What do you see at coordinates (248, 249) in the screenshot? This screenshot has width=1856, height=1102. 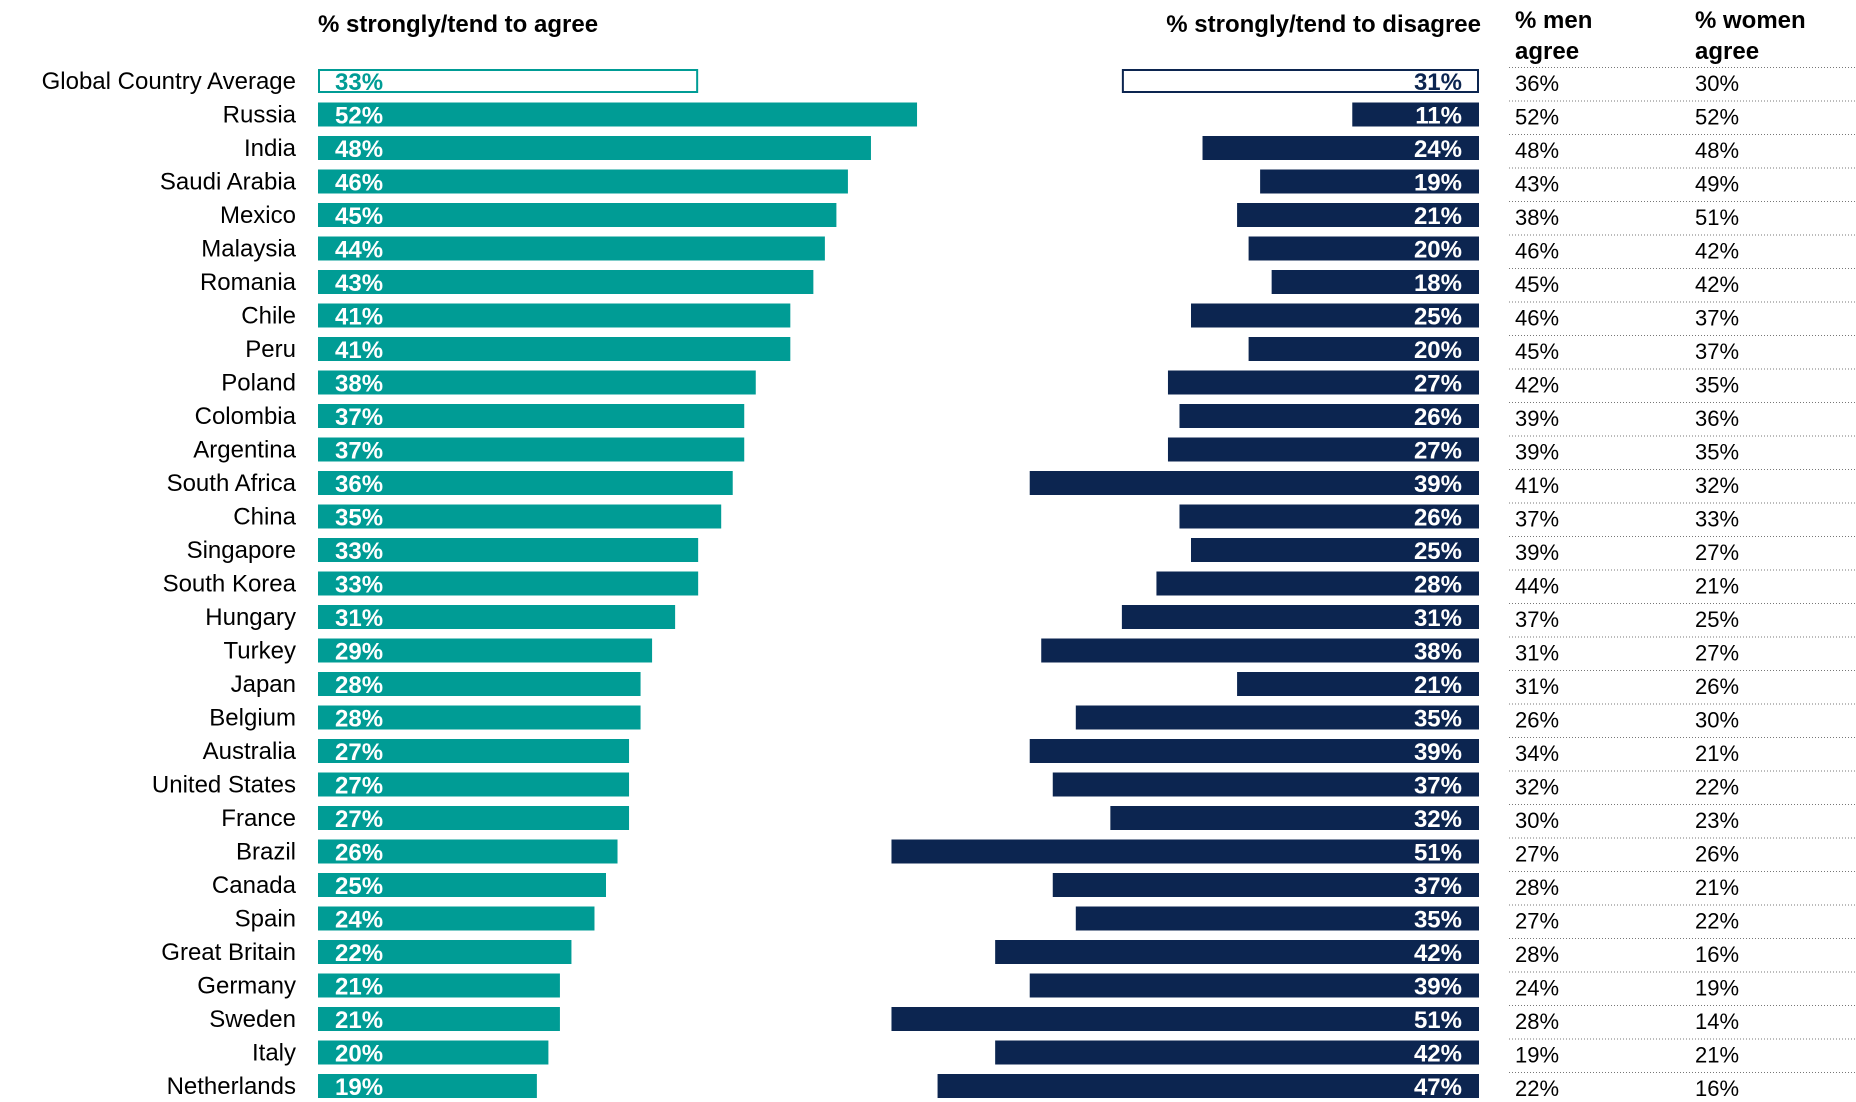 I see `category-label: Malaysia` at bounding box center [248, 249].